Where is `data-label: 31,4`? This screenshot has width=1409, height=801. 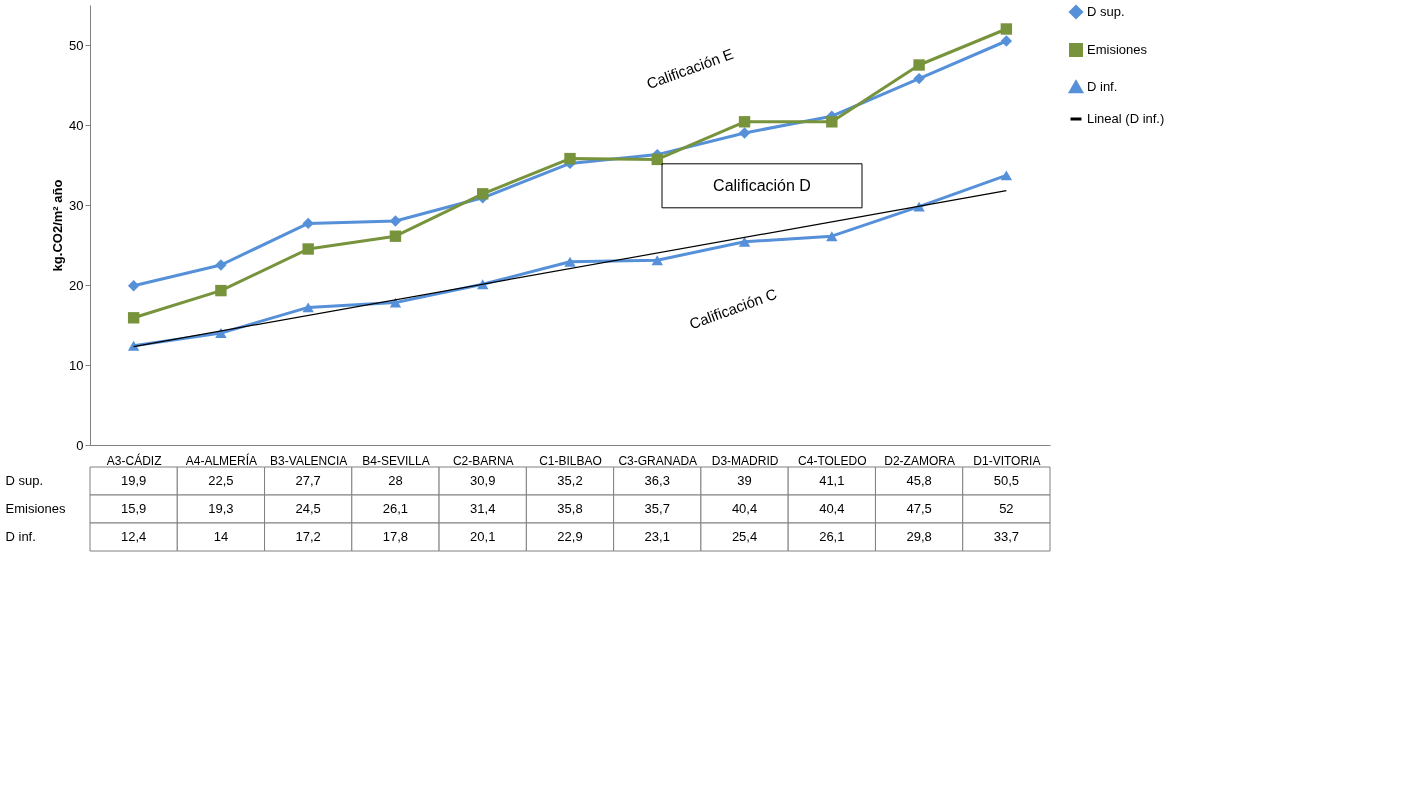 data-label: 31,4 is located at coordinates (483, 508).